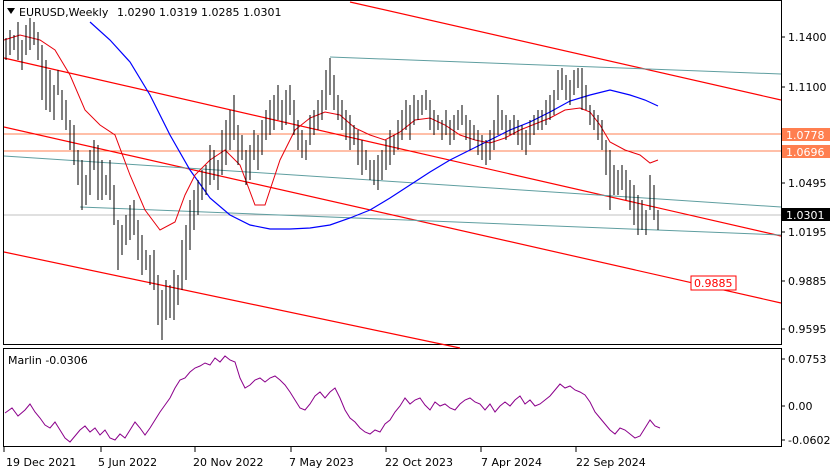 This screenshot has width=838, height=473. I want to click on current-price-tag: 1.0301, so click(805, 215).